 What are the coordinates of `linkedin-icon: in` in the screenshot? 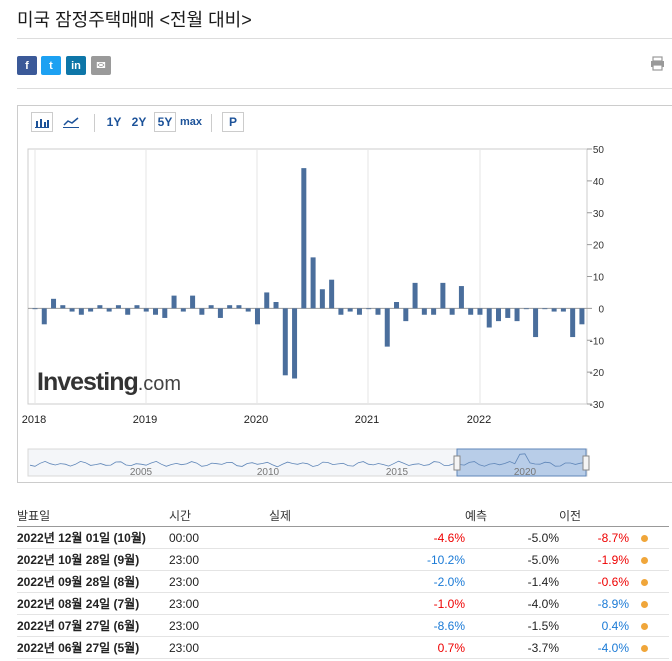 It's located at (76, 65).